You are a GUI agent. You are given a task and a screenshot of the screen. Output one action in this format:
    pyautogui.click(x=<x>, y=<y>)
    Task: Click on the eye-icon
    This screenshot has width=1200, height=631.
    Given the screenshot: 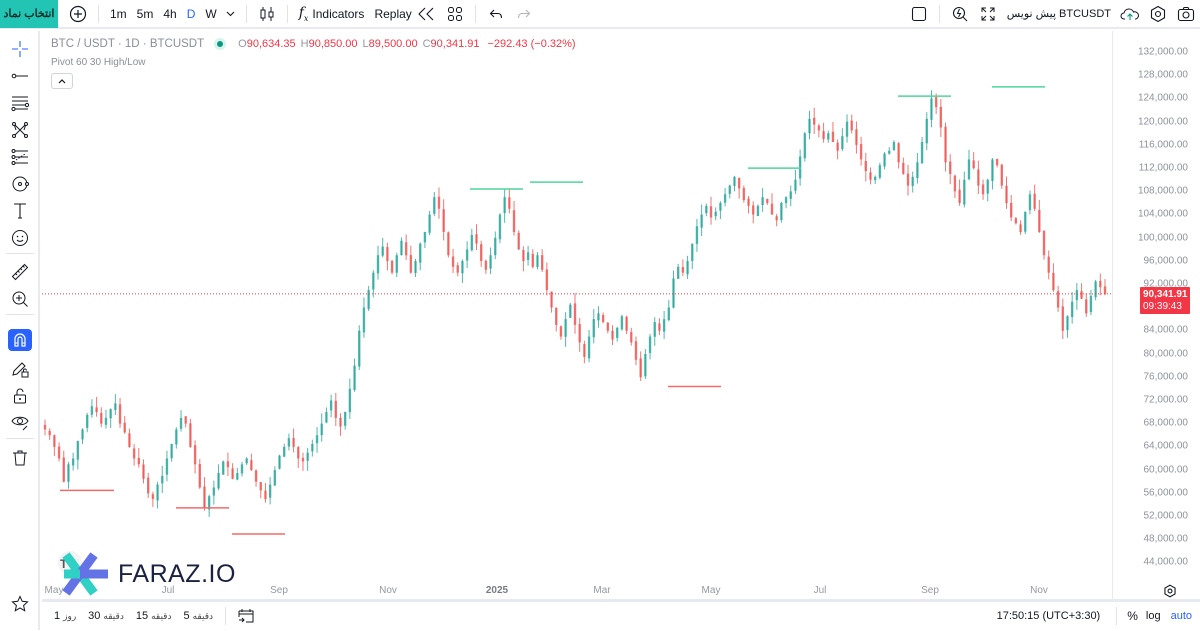 What is the action you would take?
    pyautogui.click(x=20, y=423)
    